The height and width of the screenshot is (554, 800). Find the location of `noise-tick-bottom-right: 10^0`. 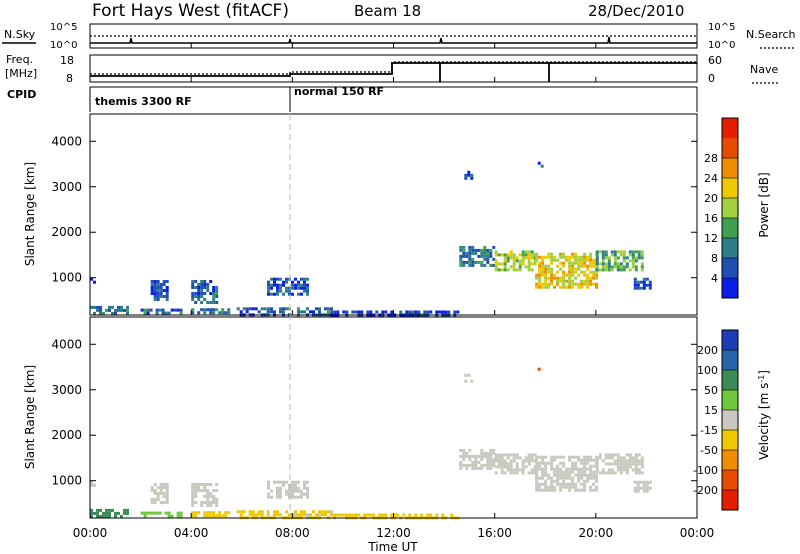

noise-tick-bottom-right: 10^0 is located at coordinates (721, 45).